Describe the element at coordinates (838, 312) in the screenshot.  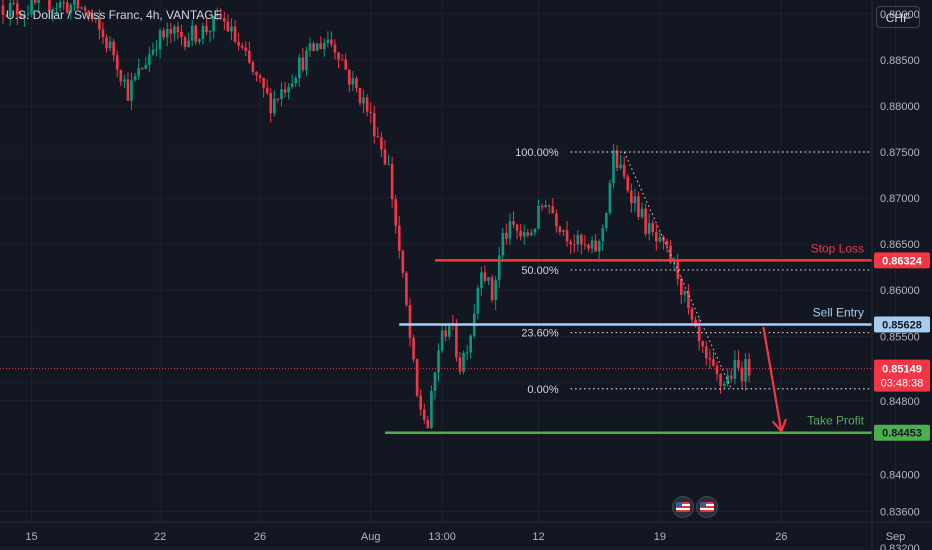
I see `level-label: Sell Entry` at that location.